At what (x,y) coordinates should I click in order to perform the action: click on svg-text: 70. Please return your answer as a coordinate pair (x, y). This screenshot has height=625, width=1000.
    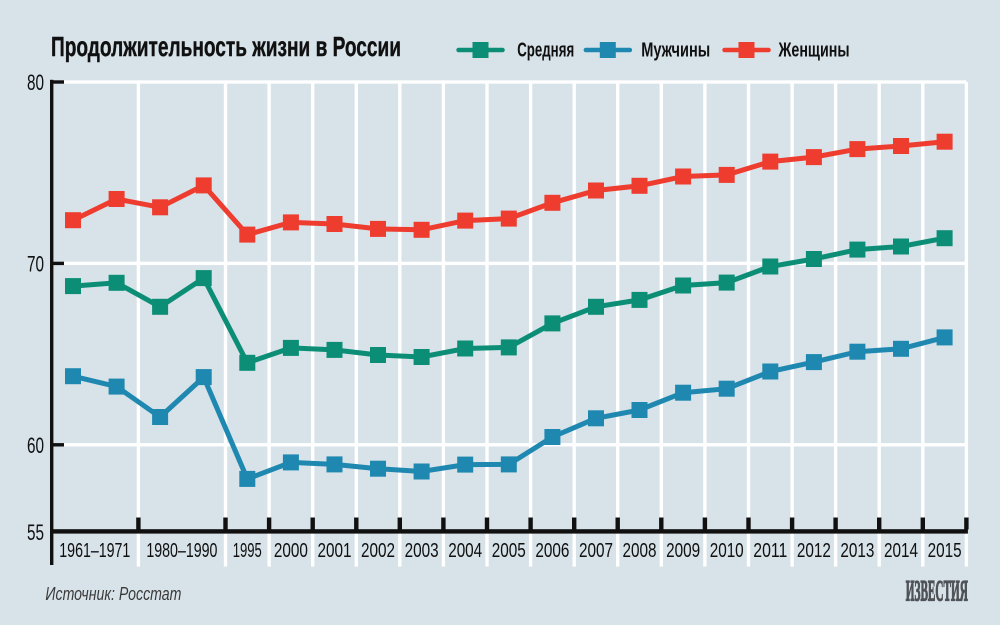
    Looking at the image, I should click on (35, 263).